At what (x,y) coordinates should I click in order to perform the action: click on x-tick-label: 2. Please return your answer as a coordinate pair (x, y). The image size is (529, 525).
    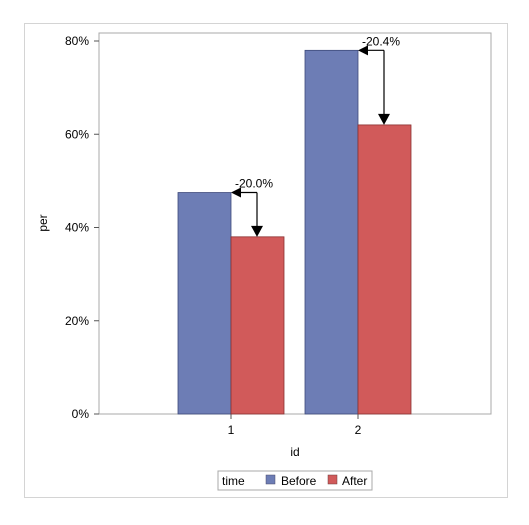
    Looking at the image, I should click on (358, 430).